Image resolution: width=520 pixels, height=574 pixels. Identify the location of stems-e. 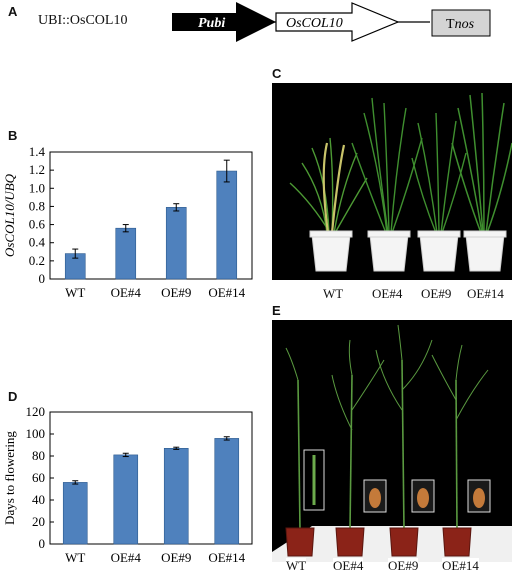
(387, 427).